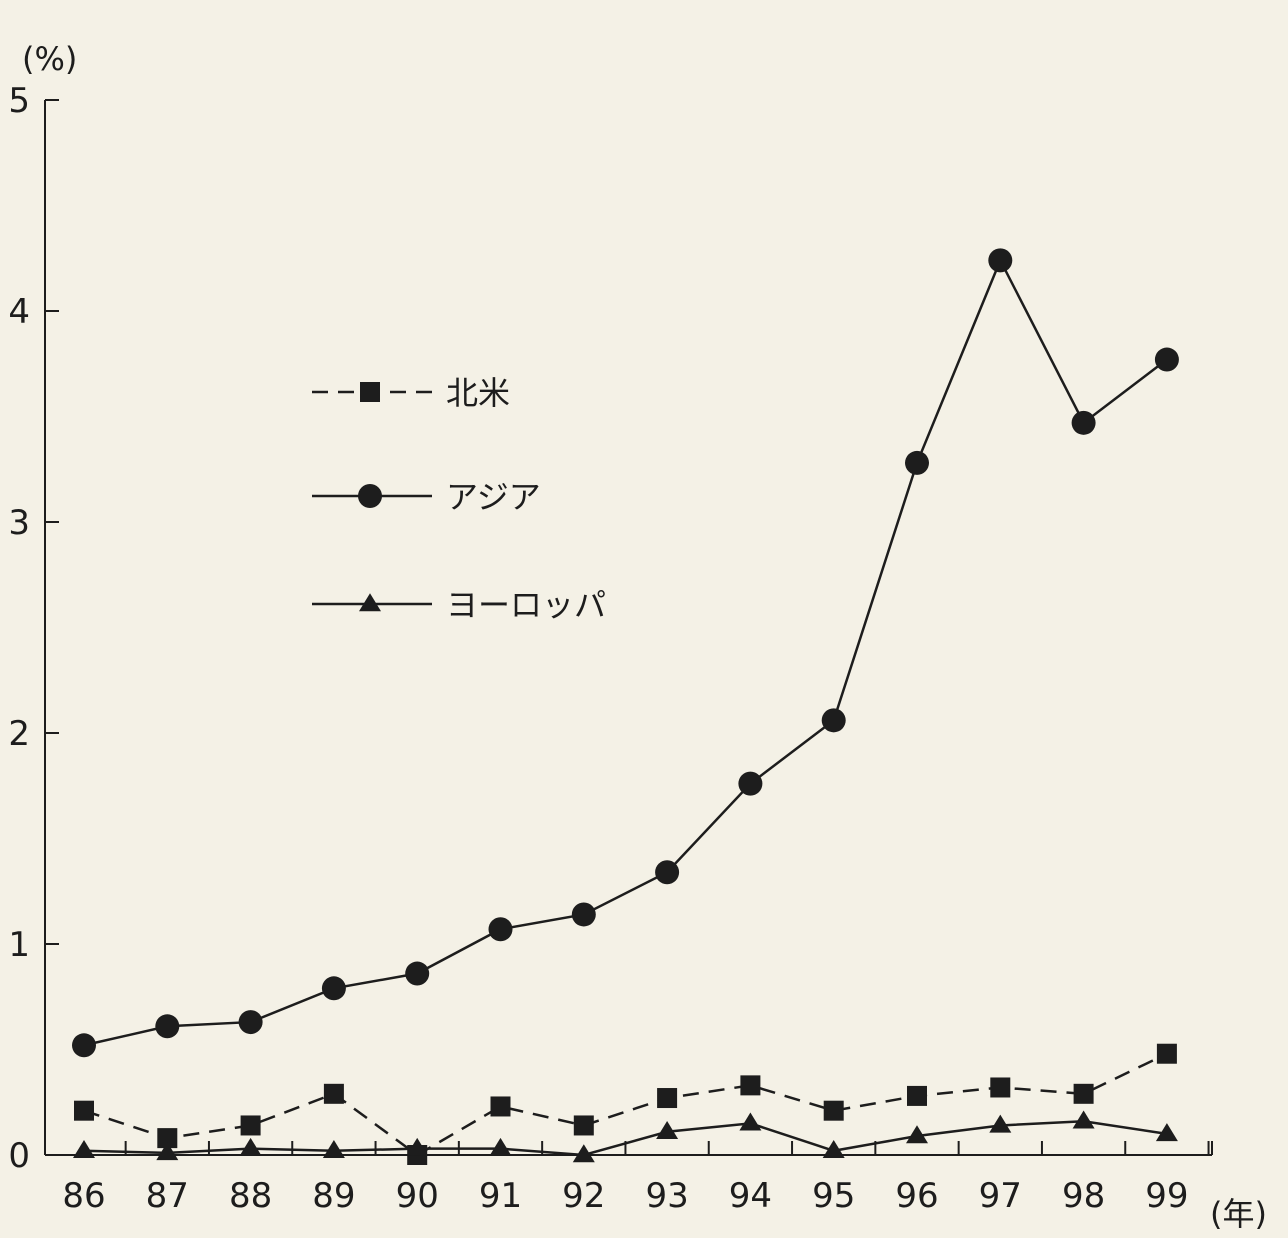 The height and width of the screenshot is (1238, 1288). Describe the element at coordinates (19, 1156) in the screenshot. I see `y-tick-label: 0` at that location.